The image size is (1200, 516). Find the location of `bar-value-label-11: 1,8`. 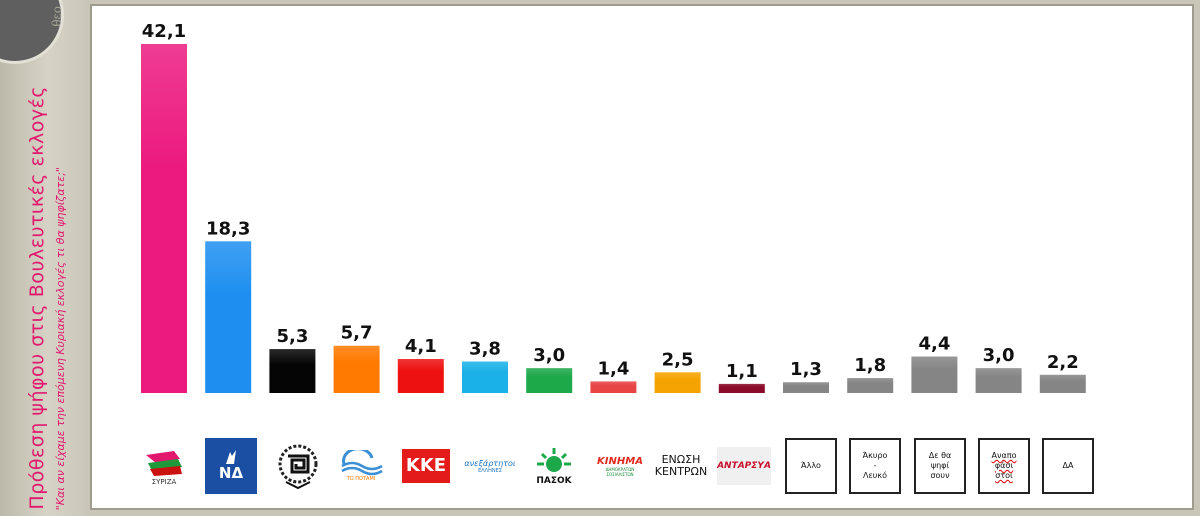

bar-value-label-11: 1,8 is located at coordinates (870, 365).